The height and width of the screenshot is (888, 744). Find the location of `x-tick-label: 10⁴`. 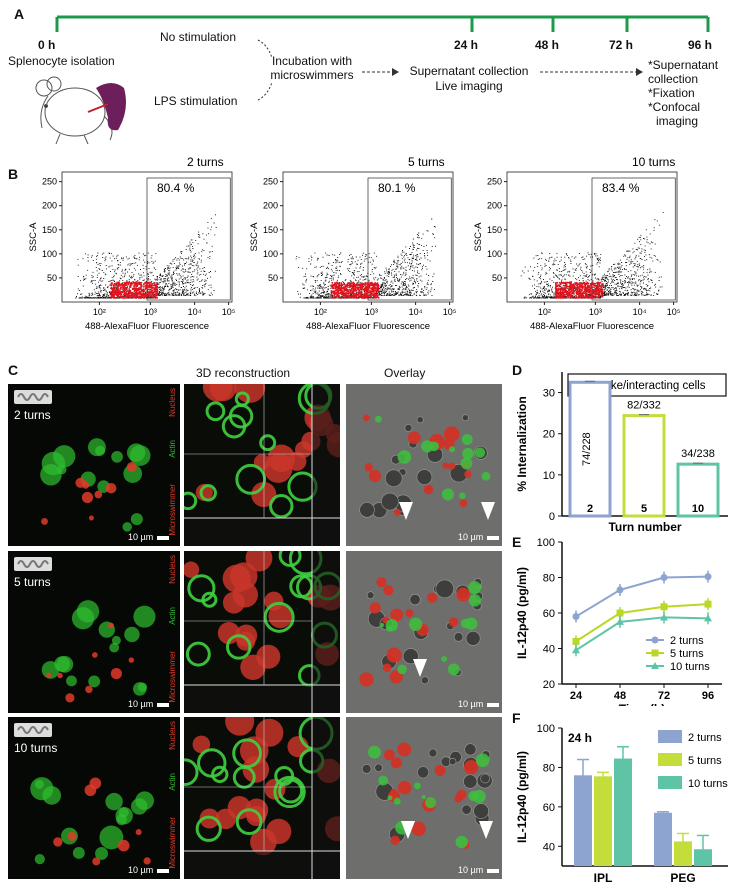

x-tick-label: 10⁴ is located at coordinates (640, 312).